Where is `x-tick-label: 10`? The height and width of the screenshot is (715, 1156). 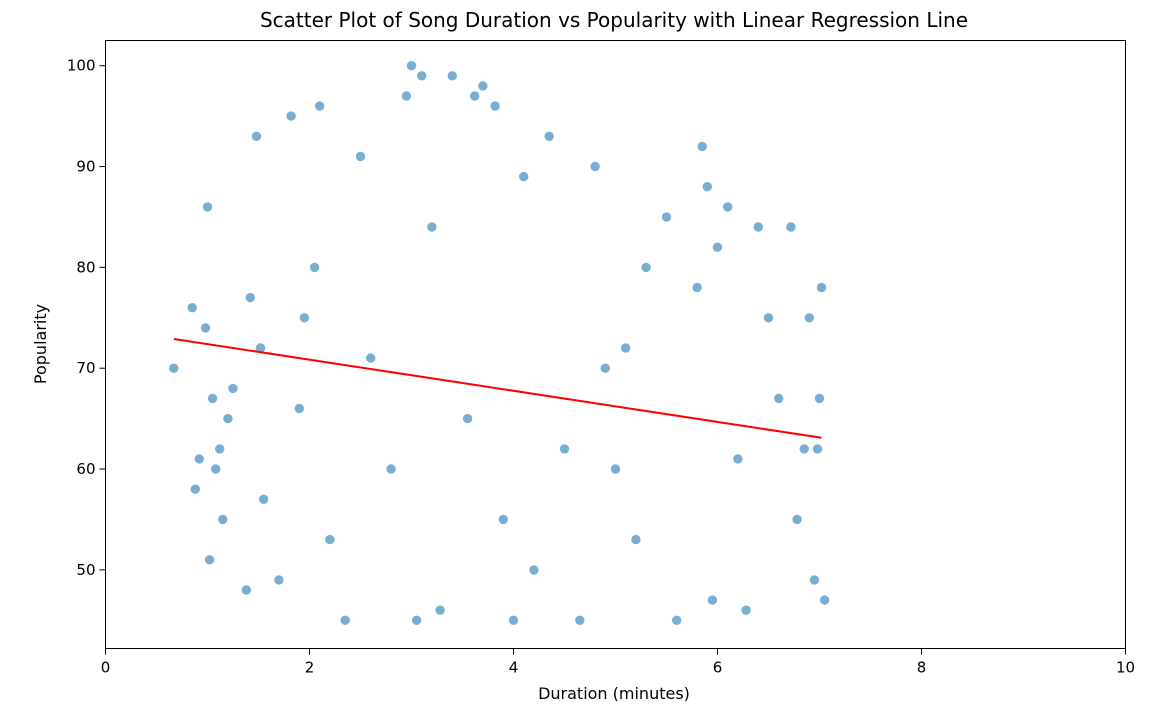 x-tick-label: 10 is located at coordinates (1125, 668).